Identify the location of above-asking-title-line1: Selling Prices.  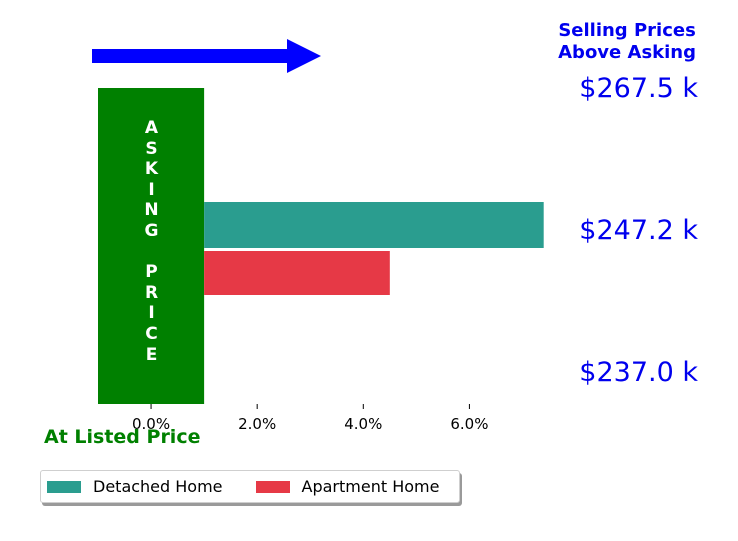
(627, 30).